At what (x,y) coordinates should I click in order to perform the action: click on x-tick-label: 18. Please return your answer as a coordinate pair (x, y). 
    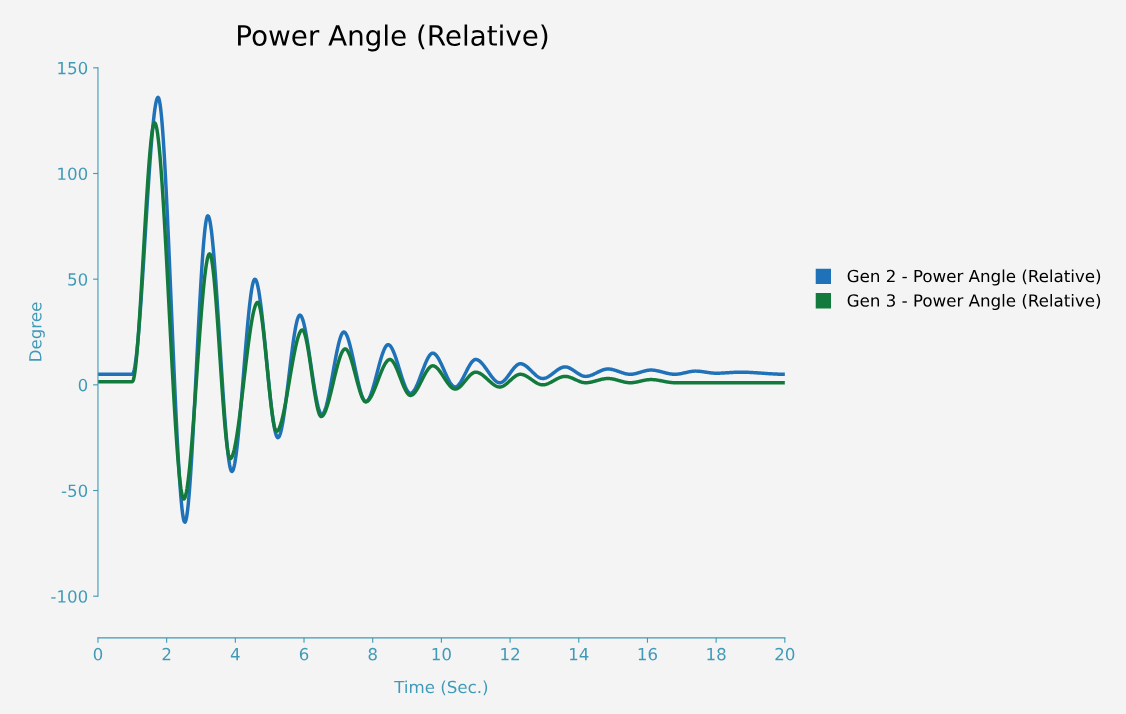
    Looking at the image, I should click on (716, 654).